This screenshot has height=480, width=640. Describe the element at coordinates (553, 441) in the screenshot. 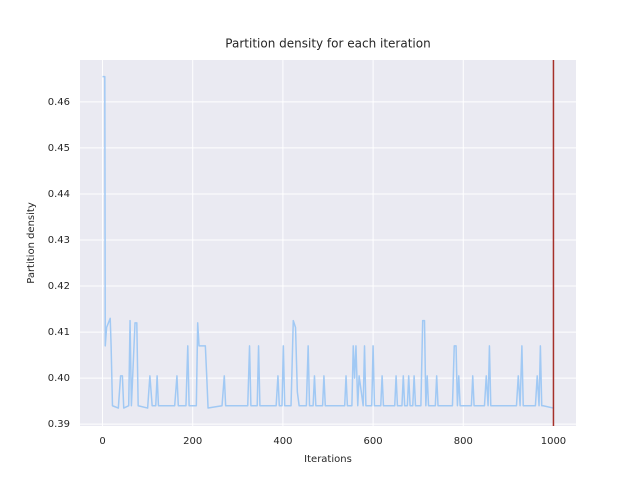

I see `x-tick-label: 1000` at that location.